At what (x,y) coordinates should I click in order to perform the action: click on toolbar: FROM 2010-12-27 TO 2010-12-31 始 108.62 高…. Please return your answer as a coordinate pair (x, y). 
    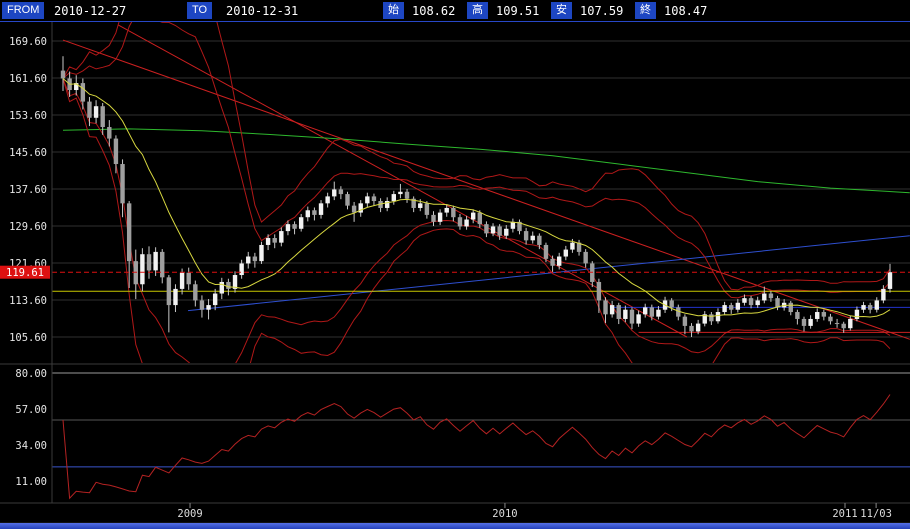
    Looking at the image, I should click on (455, 11).